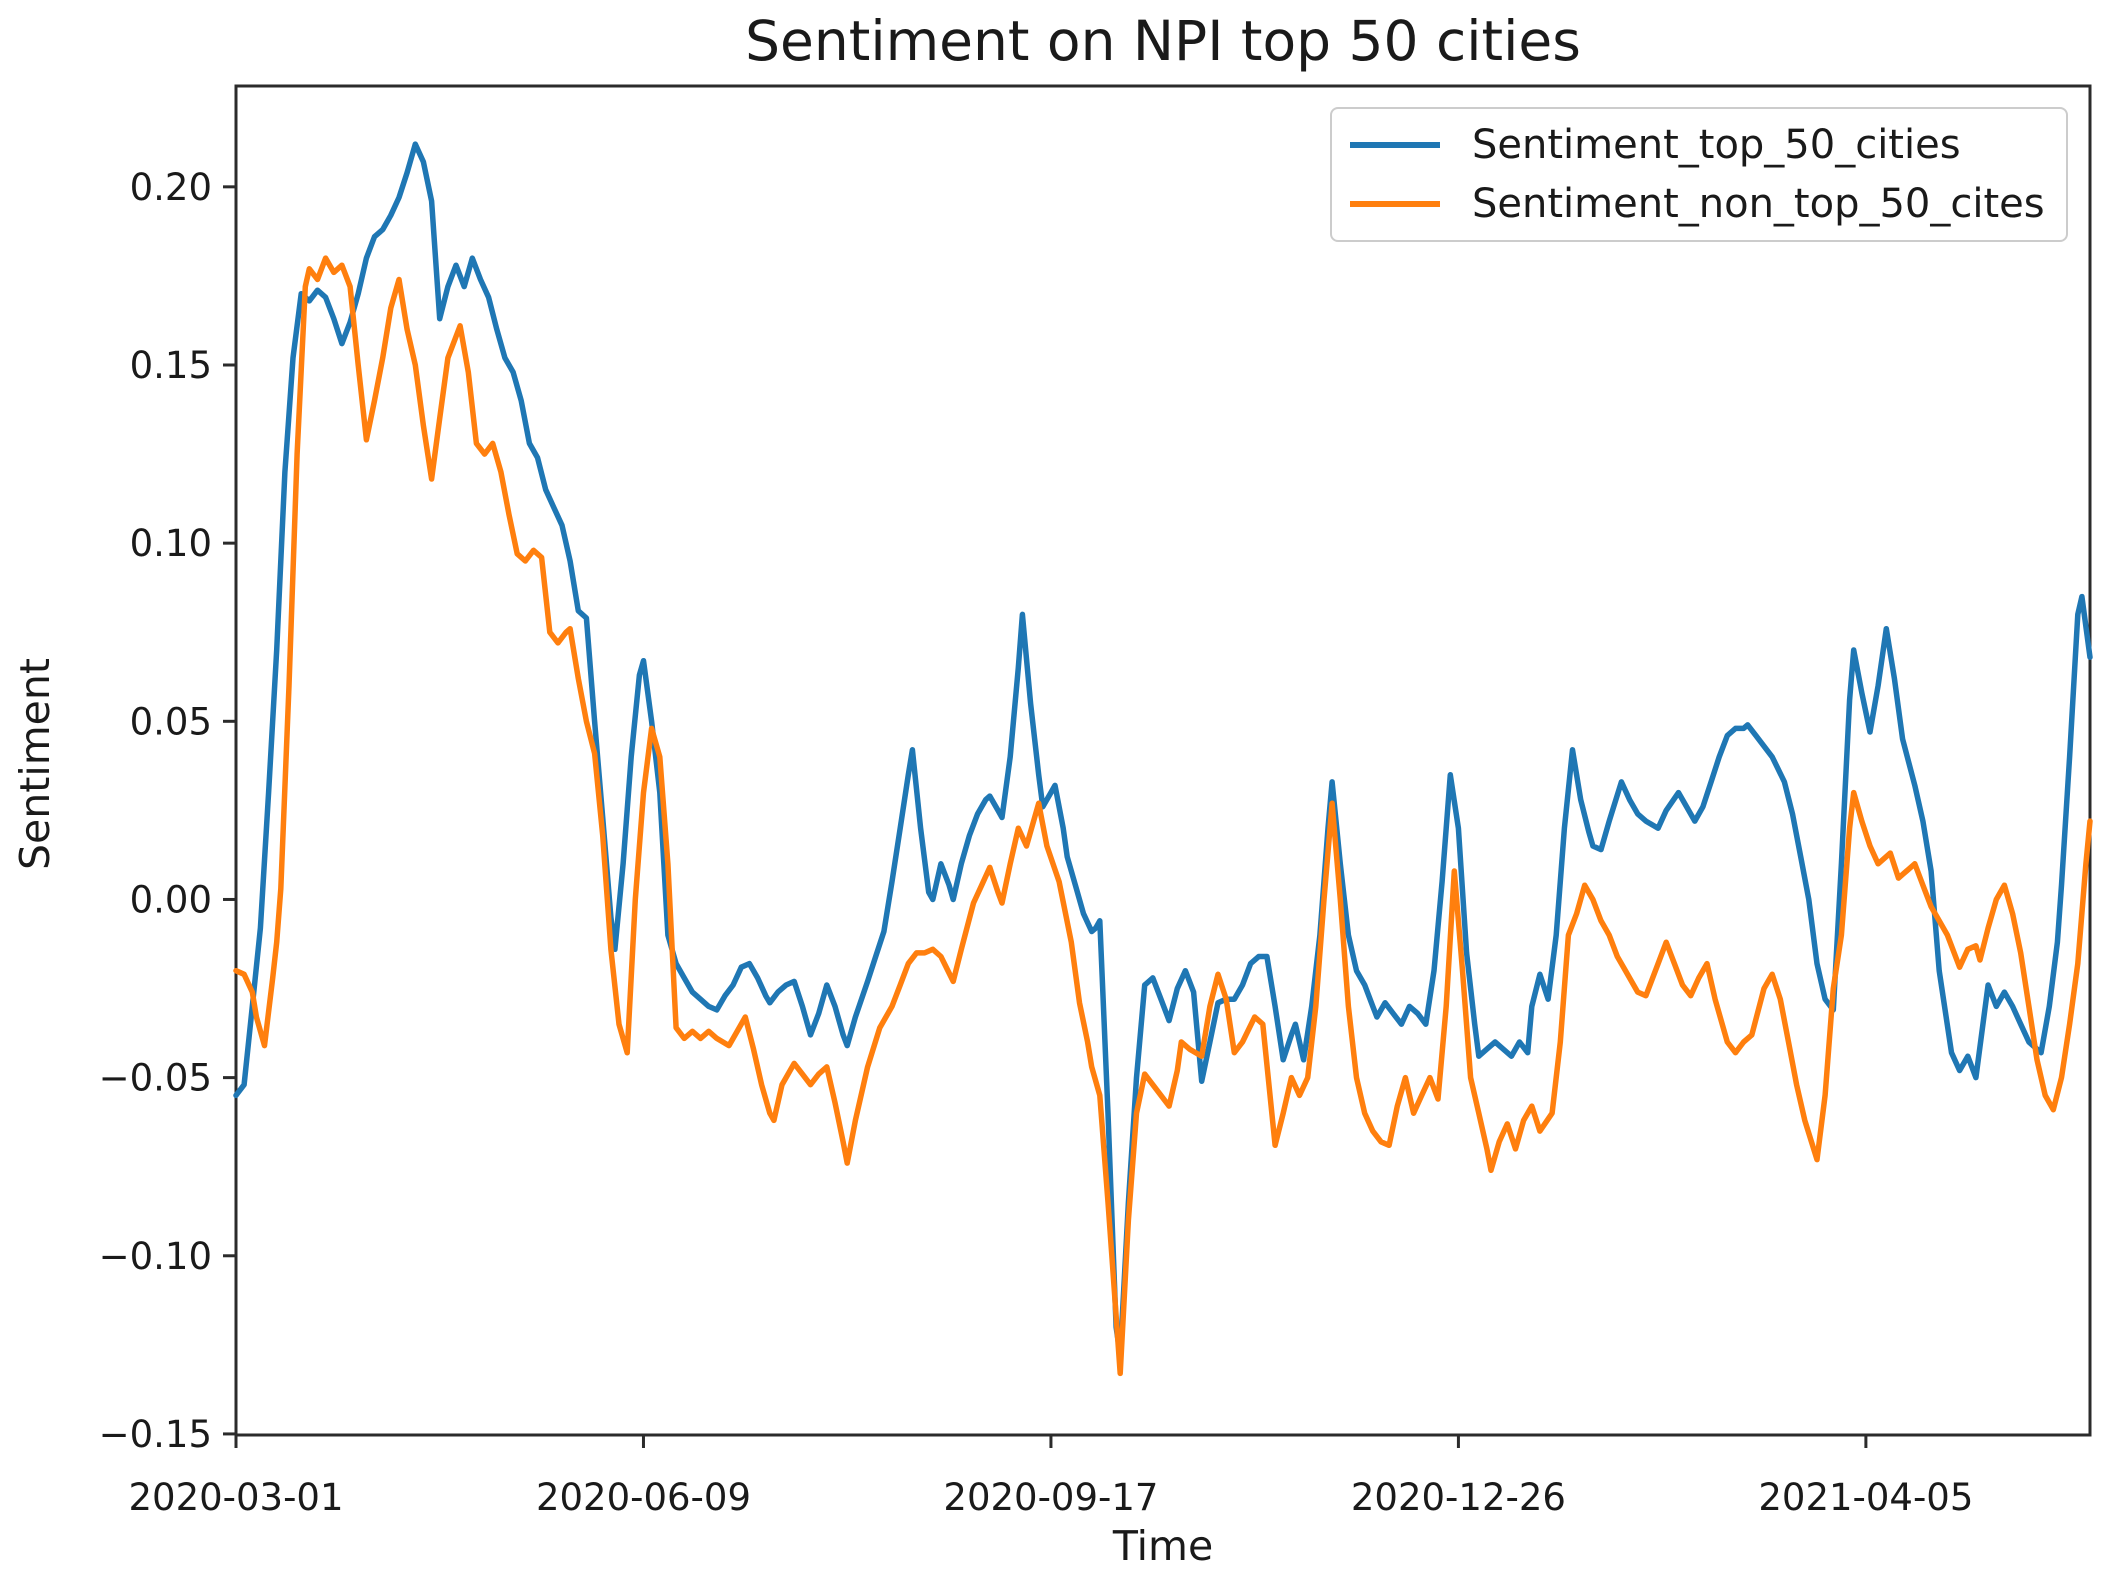 This screenshot has width=2109, height=1571. Describe the element at coordinates (171, 187) in the screenshot. I see `y-tick-label: 0.20` at that location.